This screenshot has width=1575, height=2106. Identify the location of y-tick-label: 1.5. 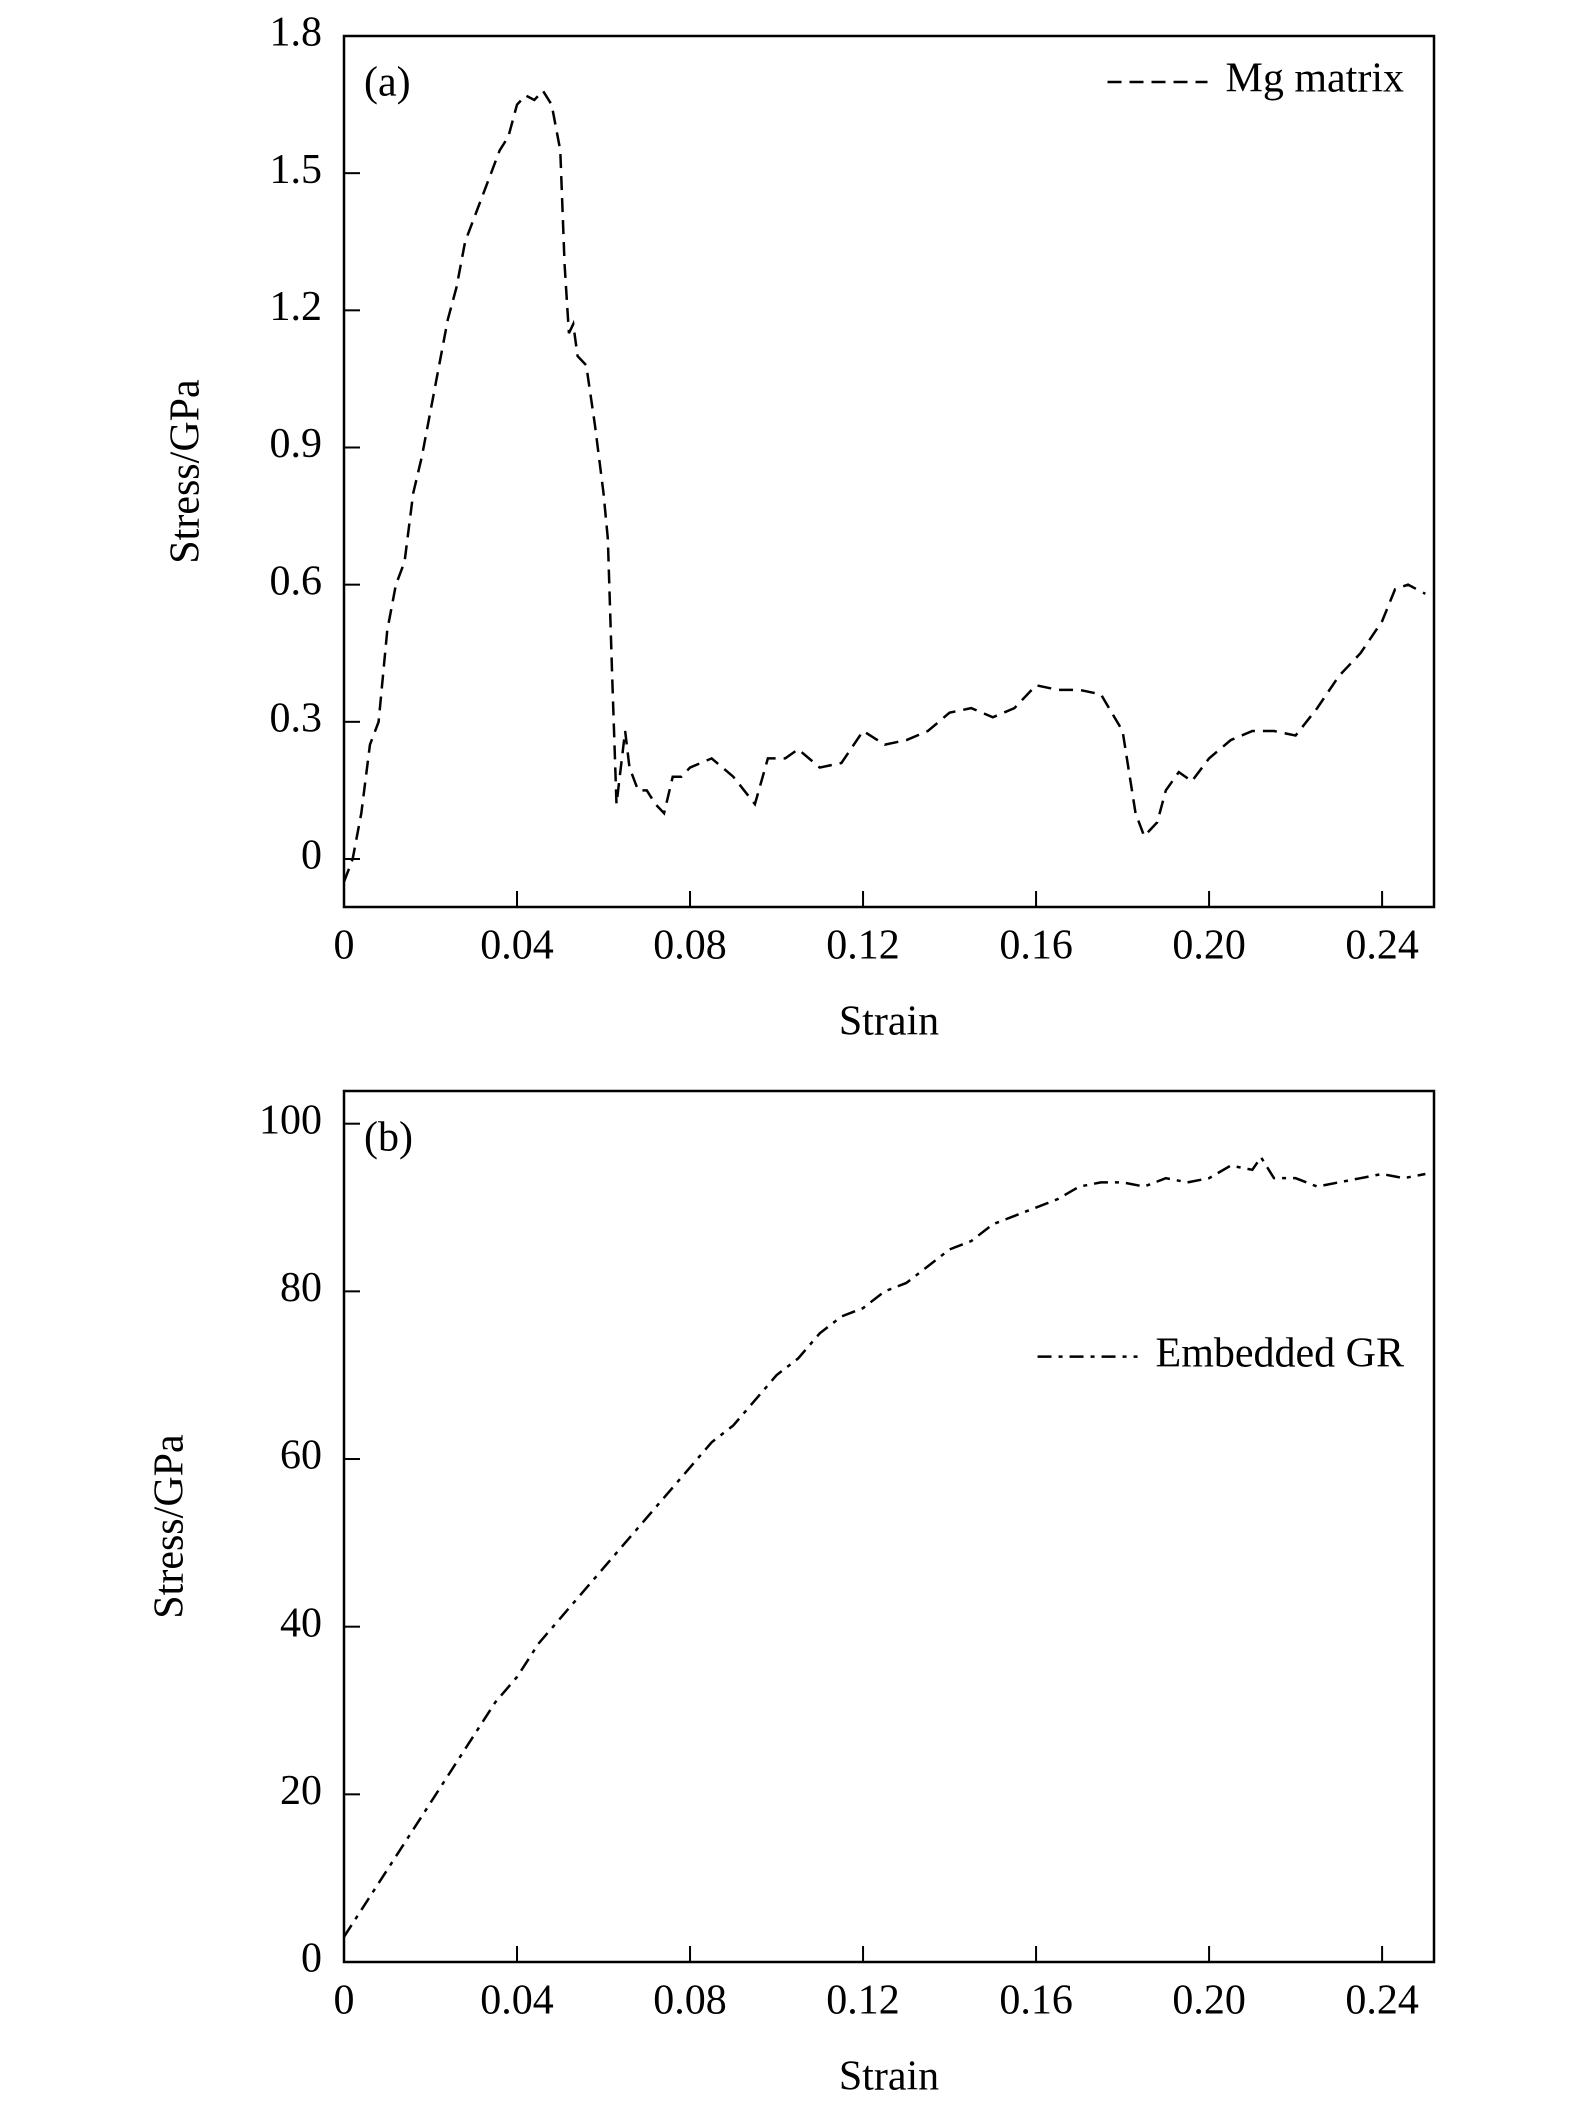
(296, 170).